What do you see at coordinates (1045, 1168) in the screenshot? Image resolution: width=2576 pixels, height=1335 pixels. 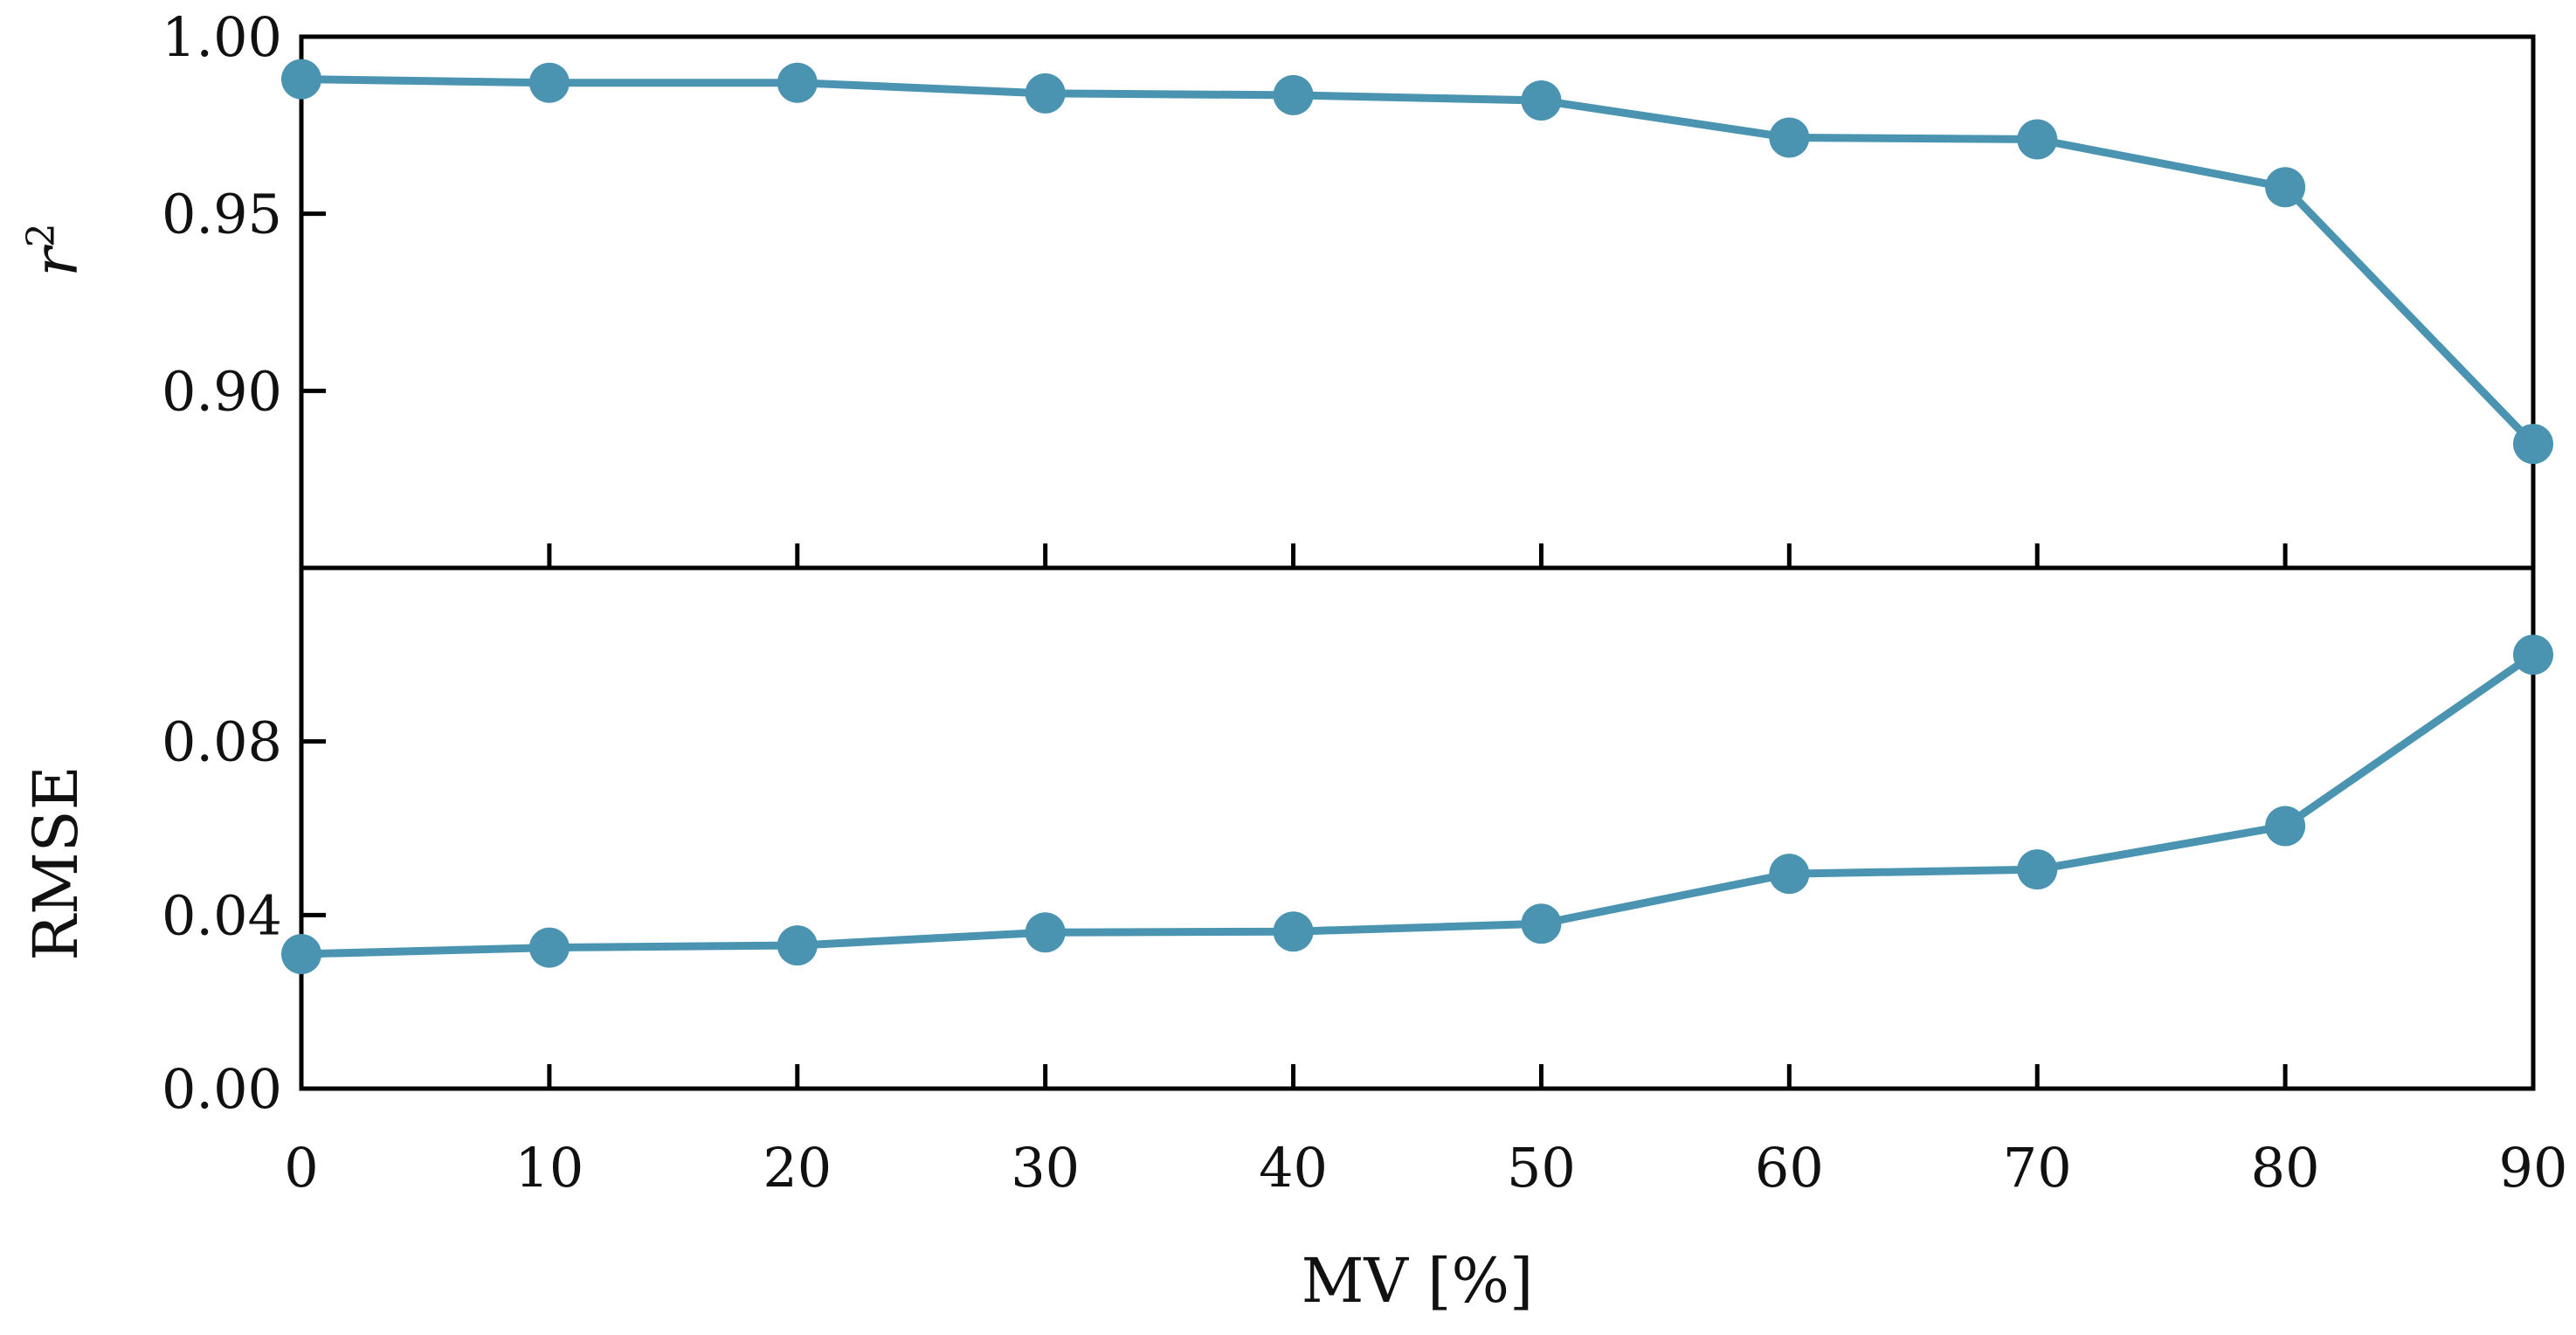 I see `x-tick-label: 30` at bounding box center [1045, 1168].